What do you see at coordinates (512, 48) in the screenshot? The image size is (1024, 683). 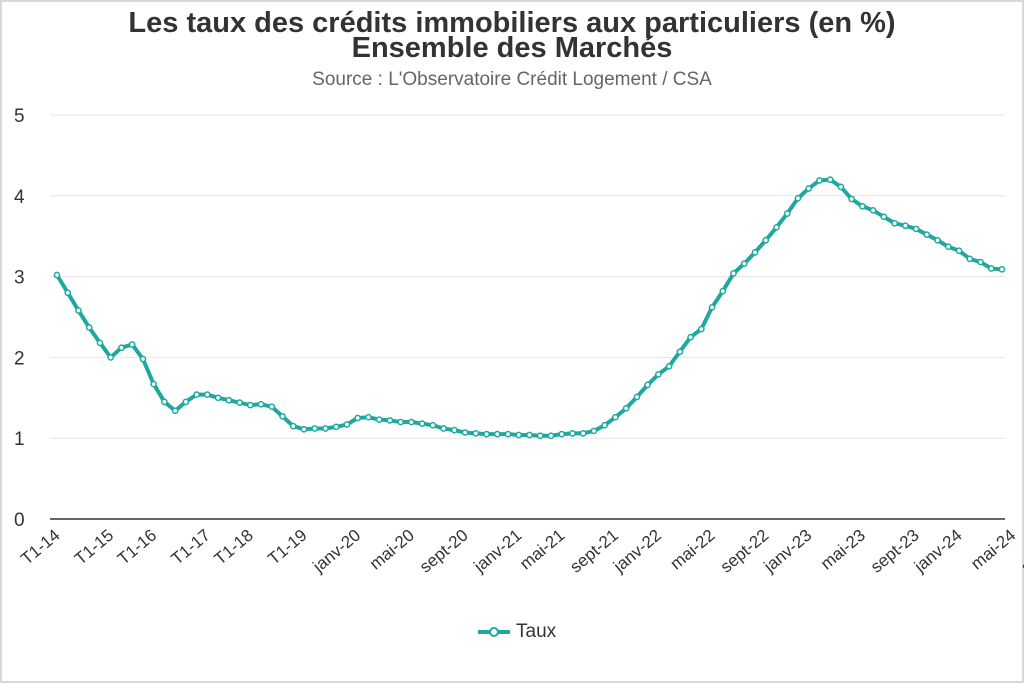 I see `chart-title-line2: Ensemble des Marchés` at bounding box center [512, 48].